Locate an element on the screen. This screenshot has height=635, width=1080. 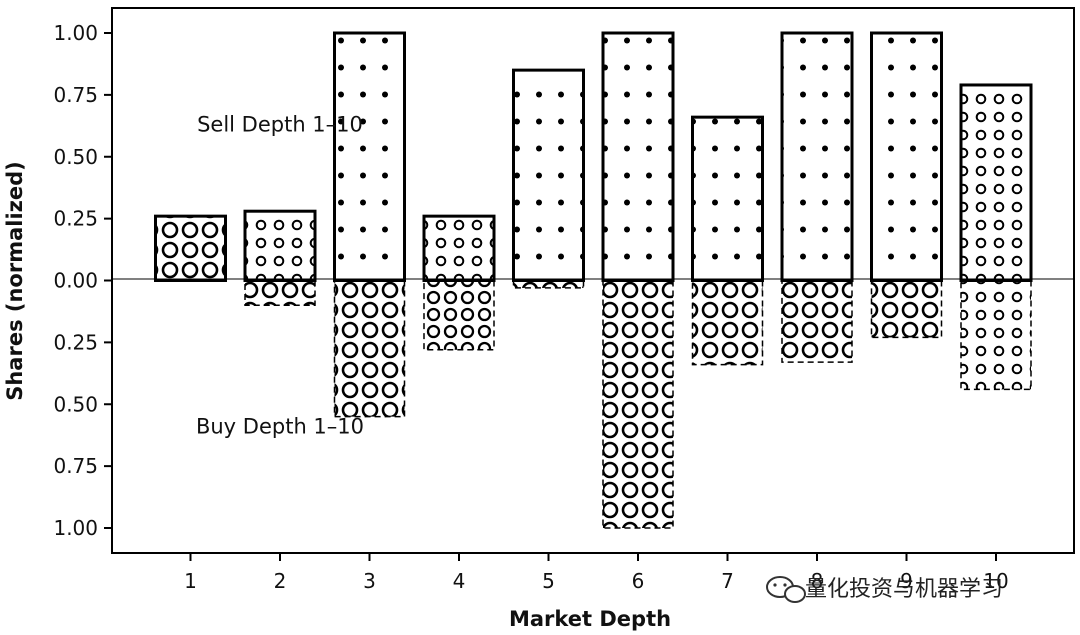
watermark-text: 量化投资与机器学习 is located at coordinates (904, 589).